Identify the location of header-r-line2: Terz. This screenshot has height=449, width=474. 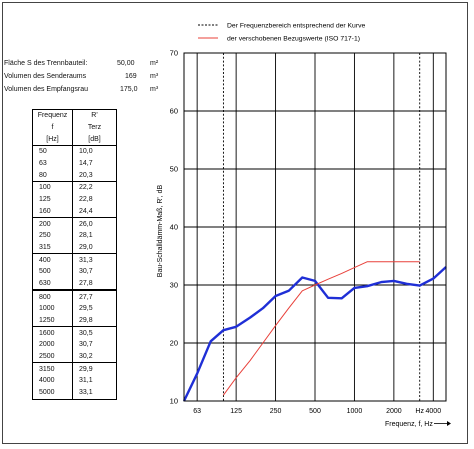
(94, 127).